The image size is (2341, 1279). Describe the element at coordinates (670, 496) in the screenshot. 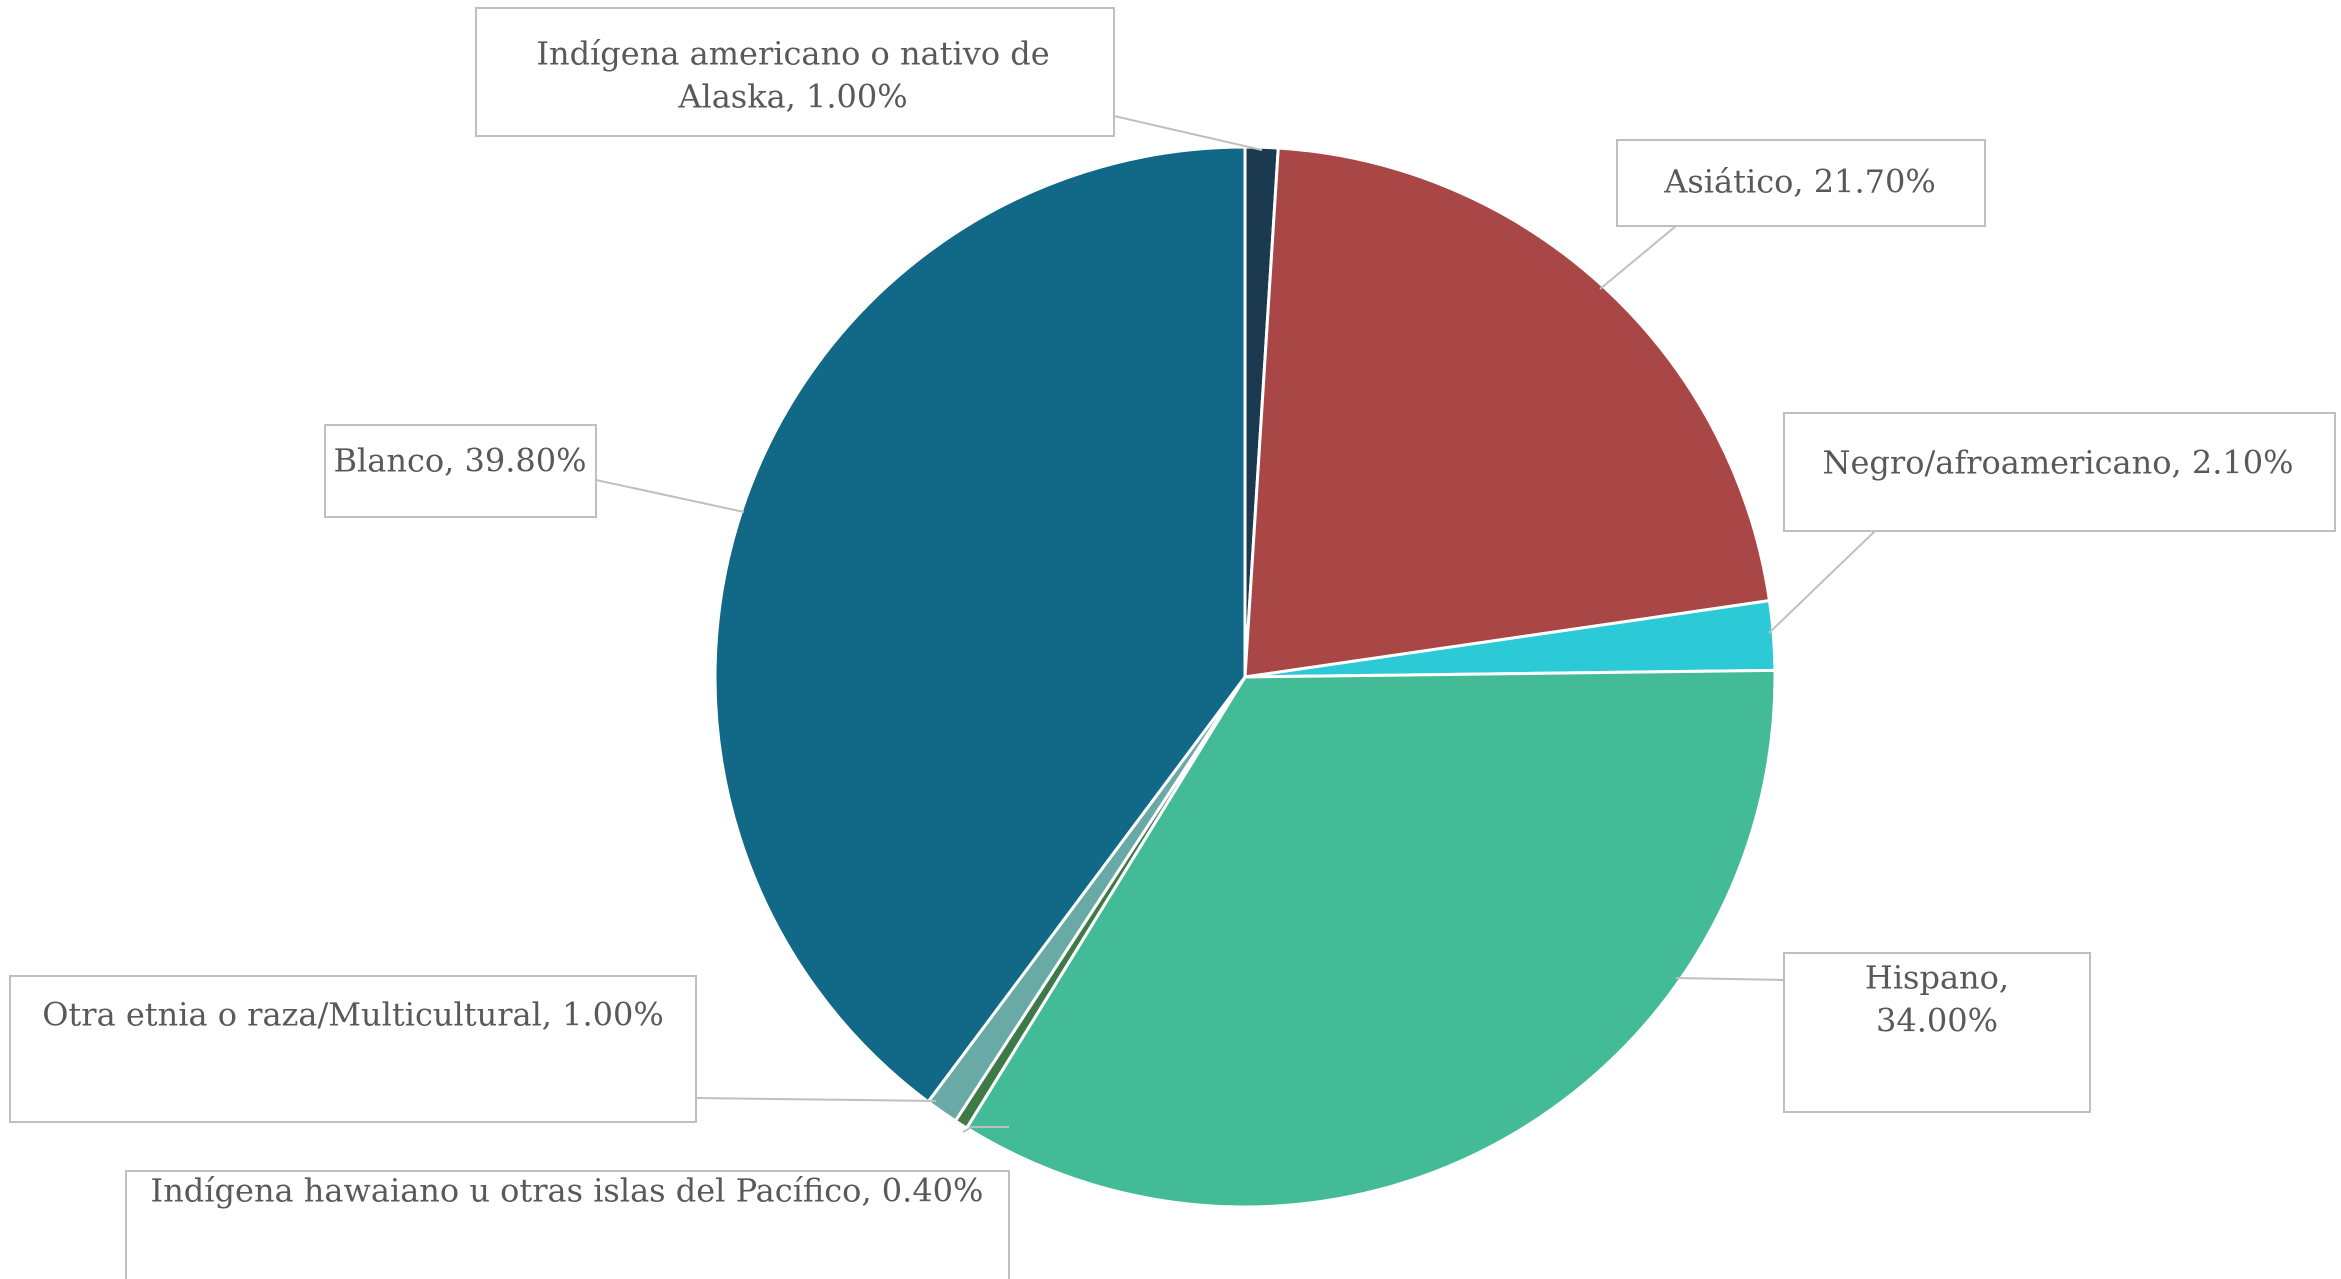

I see `leader-line-blanco` at that location.